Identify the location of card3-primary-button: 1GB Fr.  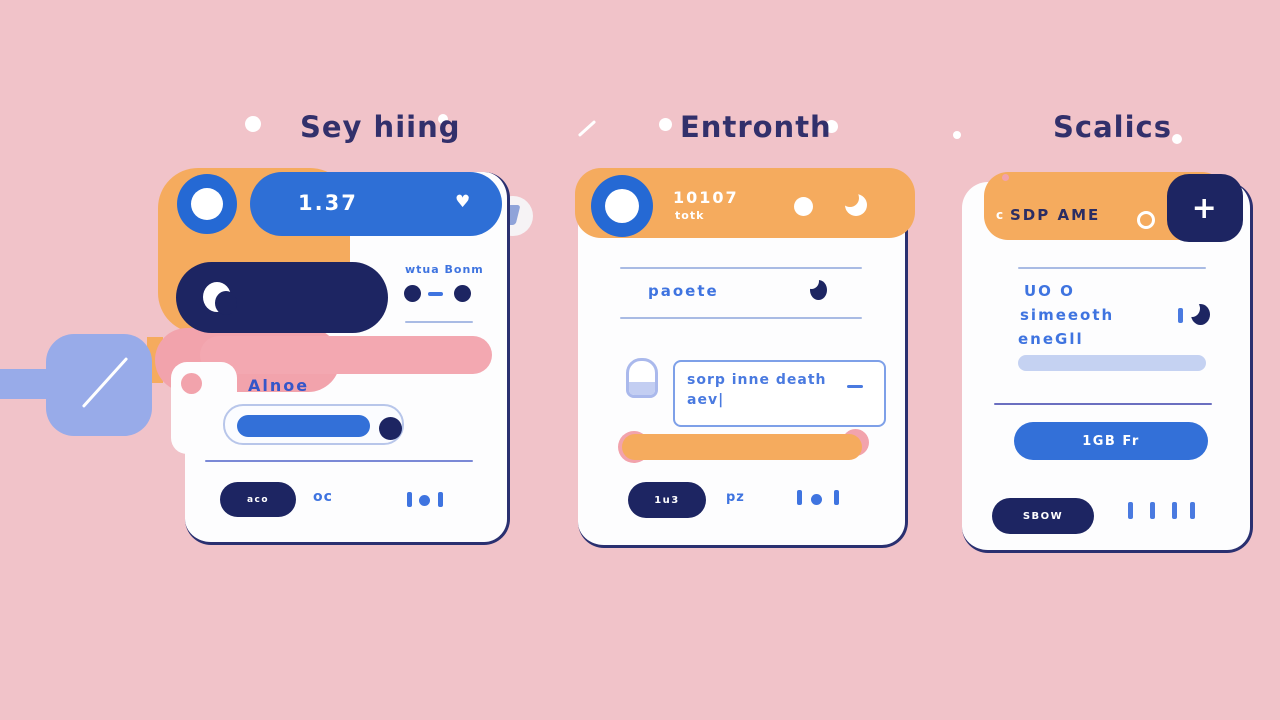
(1111, 441).